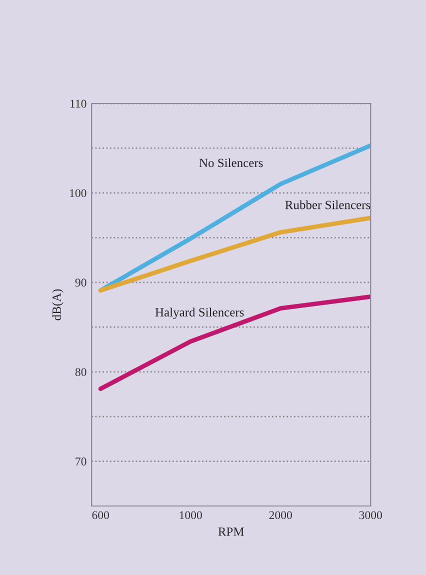  What do you see at coordinates (231, 532) in the screenshot?
I see `x-axis-title: RPM` at bounding box center [231, 532].